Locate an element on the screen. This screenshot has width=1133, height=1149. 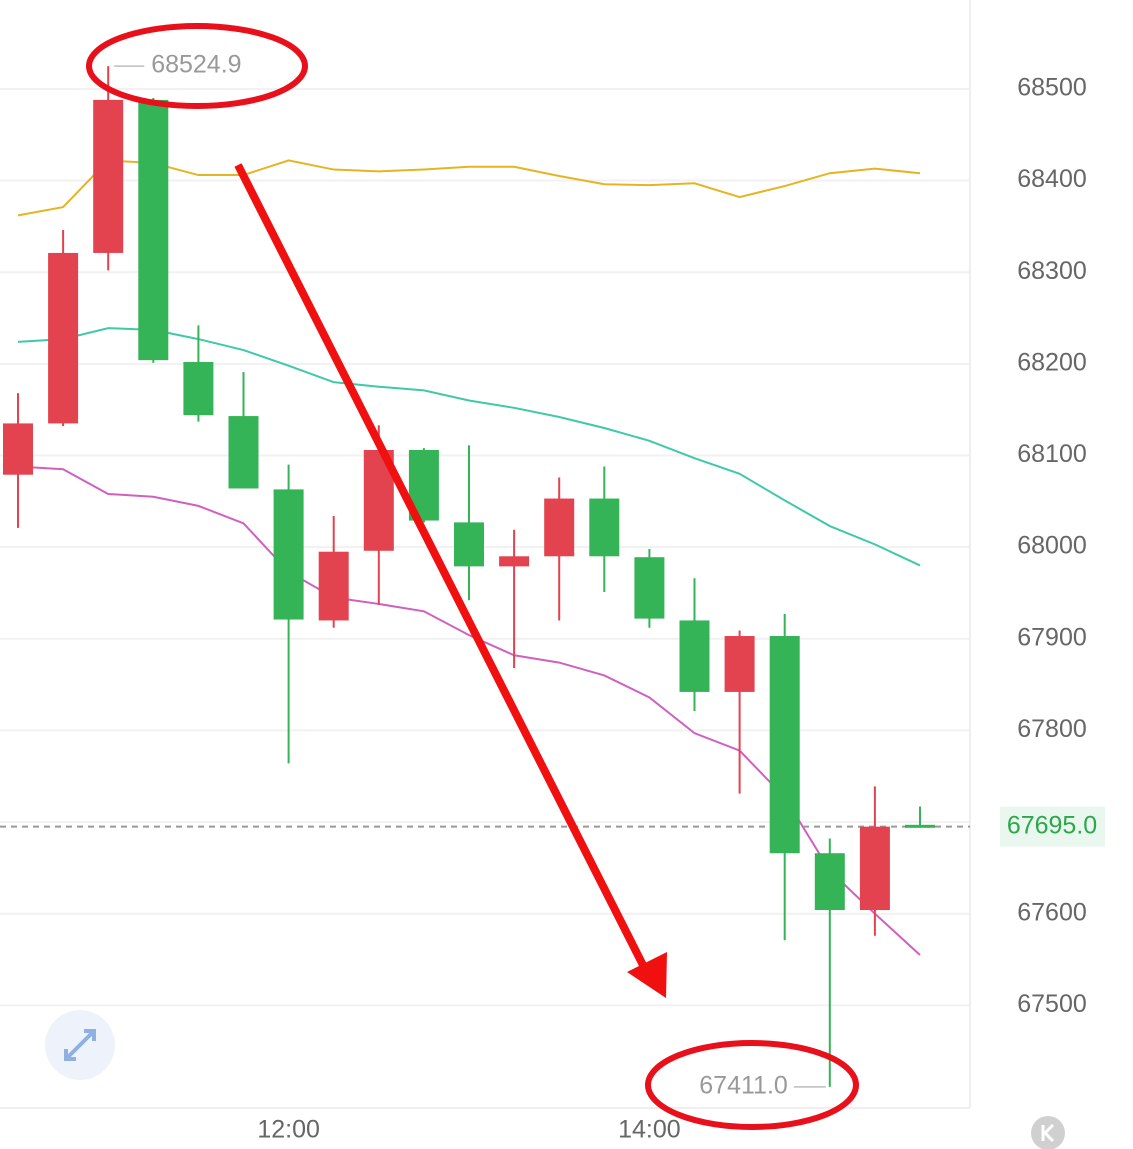
y-tick-label: 67900 is located at coordinates (1052, 637).